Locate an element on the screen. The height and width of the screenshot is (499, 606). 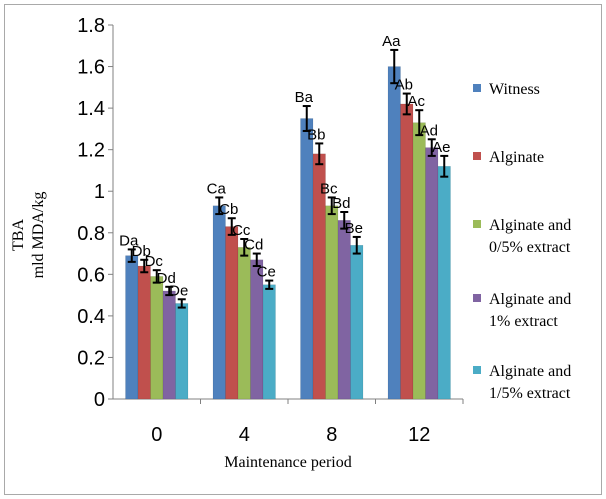
y-tick-label: 1.2 is located at coordinates (91, 151).